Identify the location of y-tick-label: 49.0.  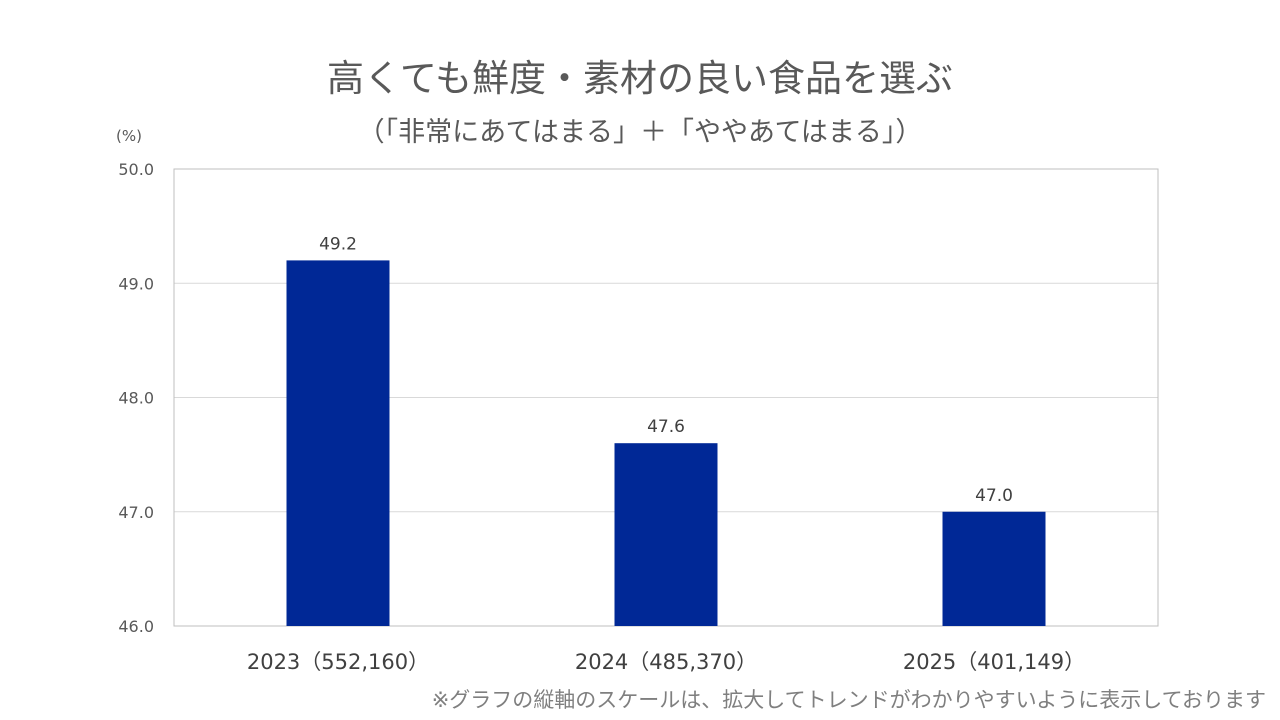
(136, 283).